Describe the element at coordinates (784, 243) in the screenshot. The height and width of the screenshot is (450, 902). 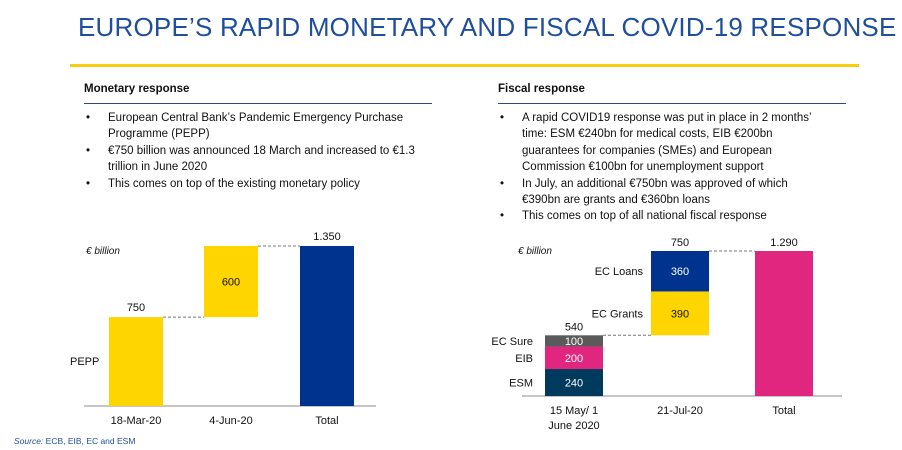
I see `total-label: 1.290` at that location.